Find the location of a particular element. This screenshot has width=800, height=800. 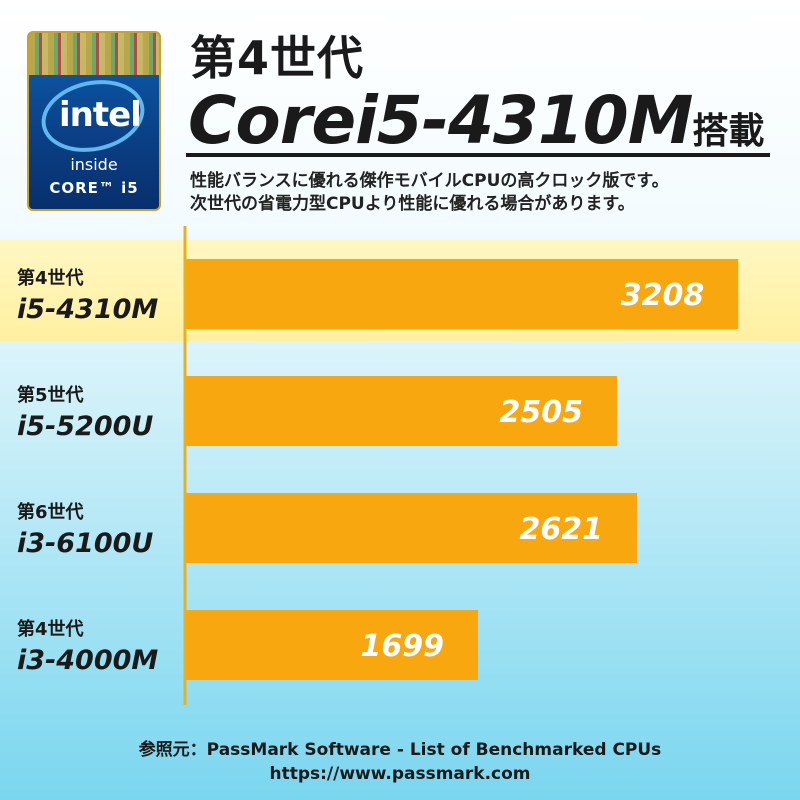

category-generation-label: 第5世代 is located at coordinates (50, 395).